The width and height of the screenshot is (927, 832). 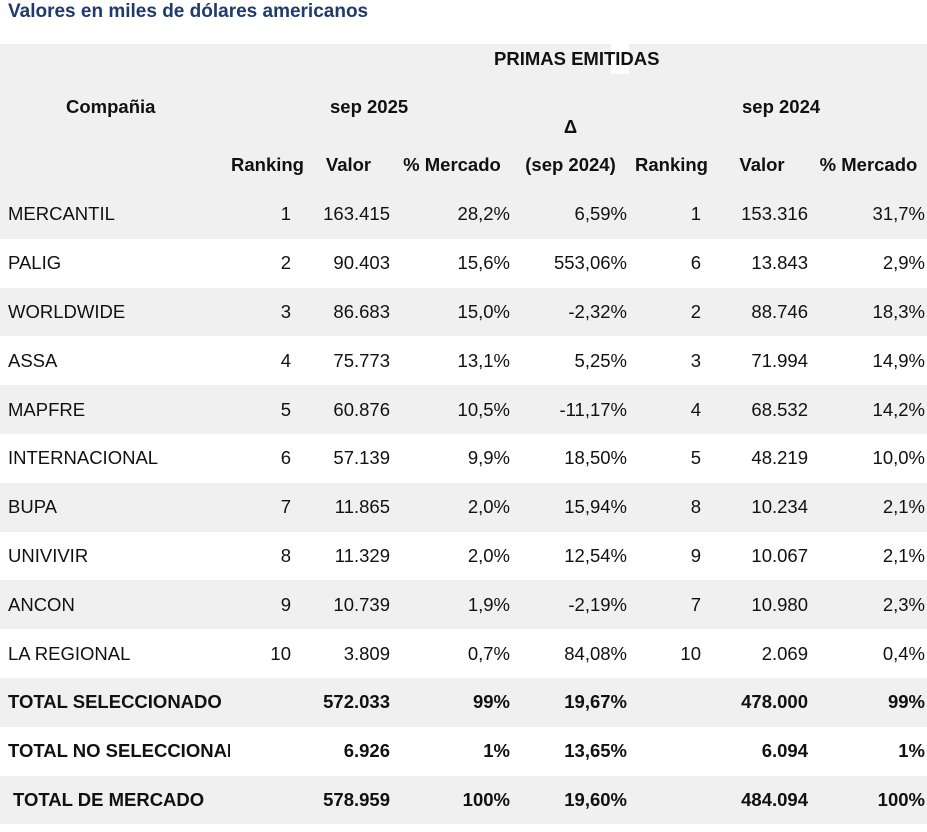 I want to click on rank-previous: 4, so click(x=671, y=409).